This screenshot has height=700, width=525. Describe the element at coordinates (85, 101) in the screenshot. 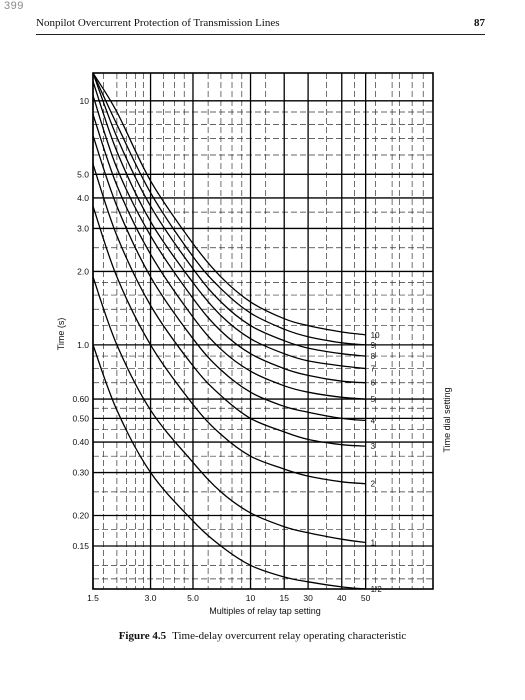

I see `y-tick-label: 10` at that location.